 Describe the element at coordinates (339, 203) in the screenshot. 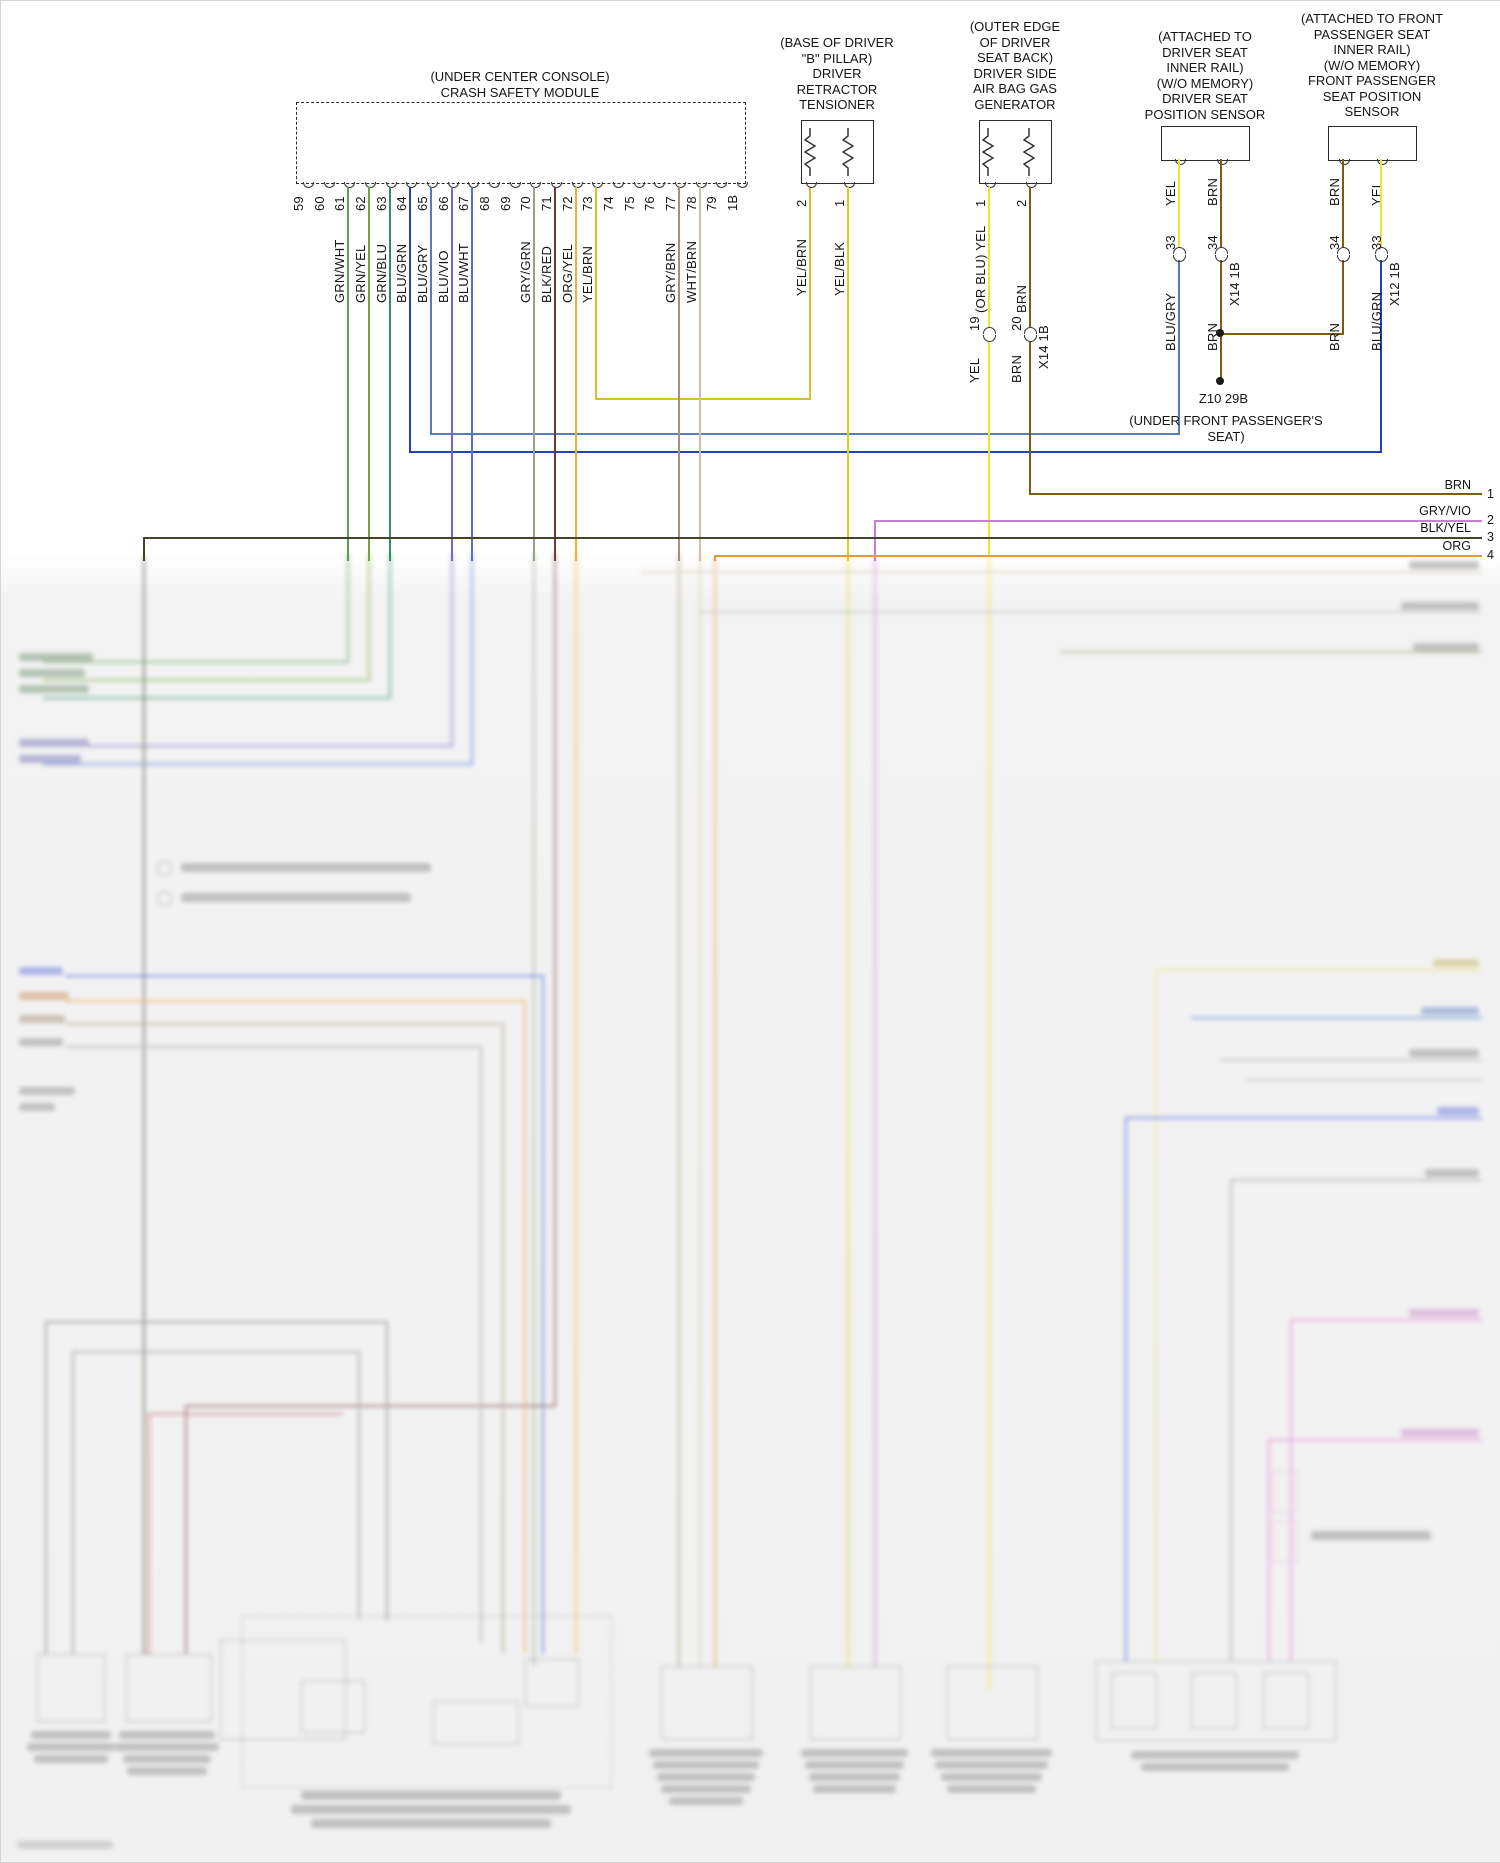

I see `pin-number: 61` at that location.